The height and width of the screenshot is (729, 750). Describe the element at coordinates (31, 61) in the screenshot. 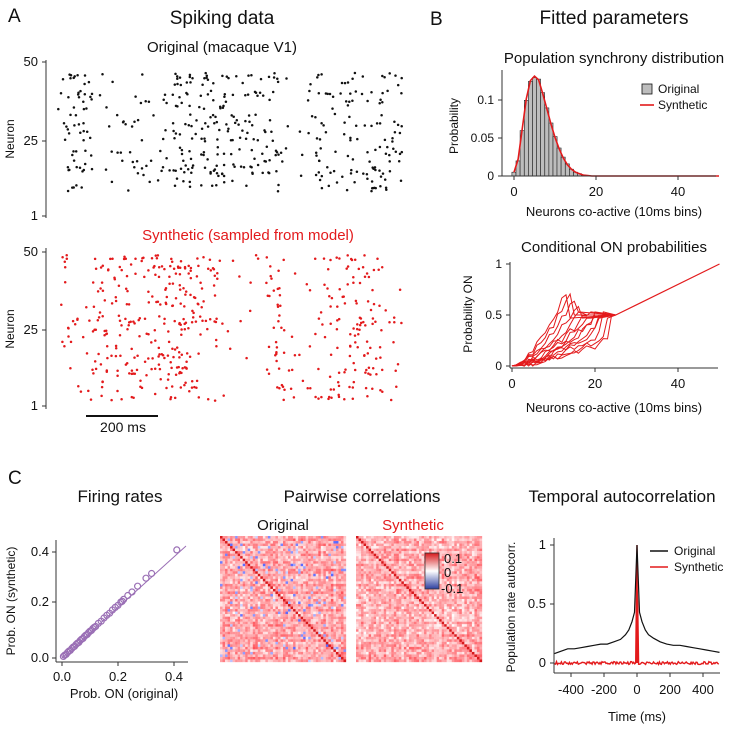

I see `raster-original-ytick-label-50: 50` at that location.